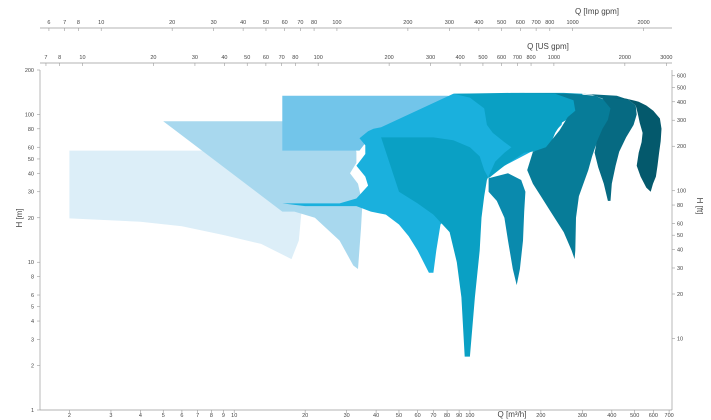 The width and height of the screenshot is (711, 420). Describe the element at coordinates (31, 193) in the screenshot. I see `left-tick-label: 30` at that location.